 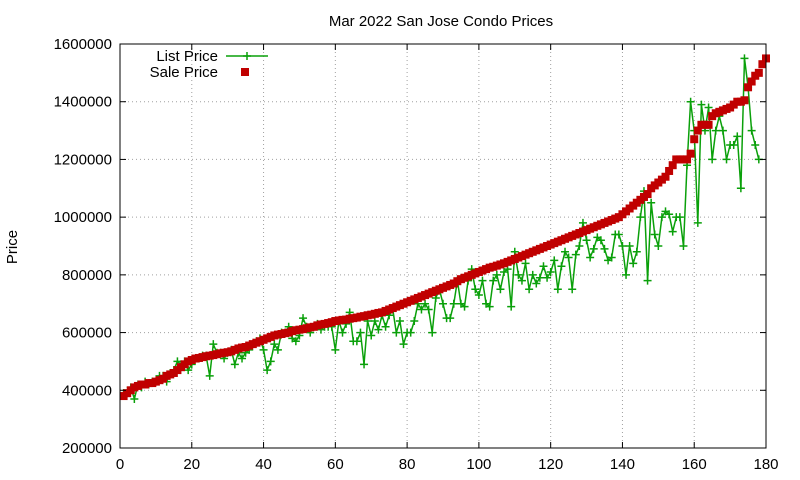 I want to click on x-tick-label: 140, so click(x=622, y=464).